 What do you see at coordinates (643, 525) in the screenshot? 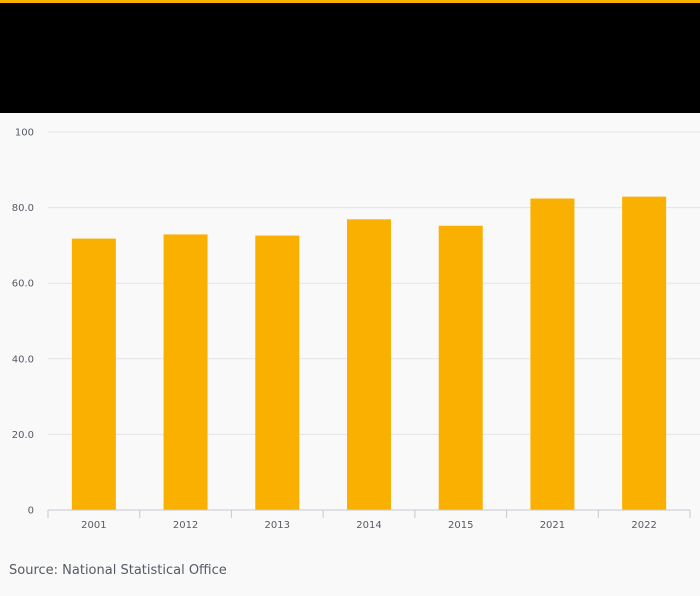
I see `x-tick-label: 2022` at bounding box center [643, 525].